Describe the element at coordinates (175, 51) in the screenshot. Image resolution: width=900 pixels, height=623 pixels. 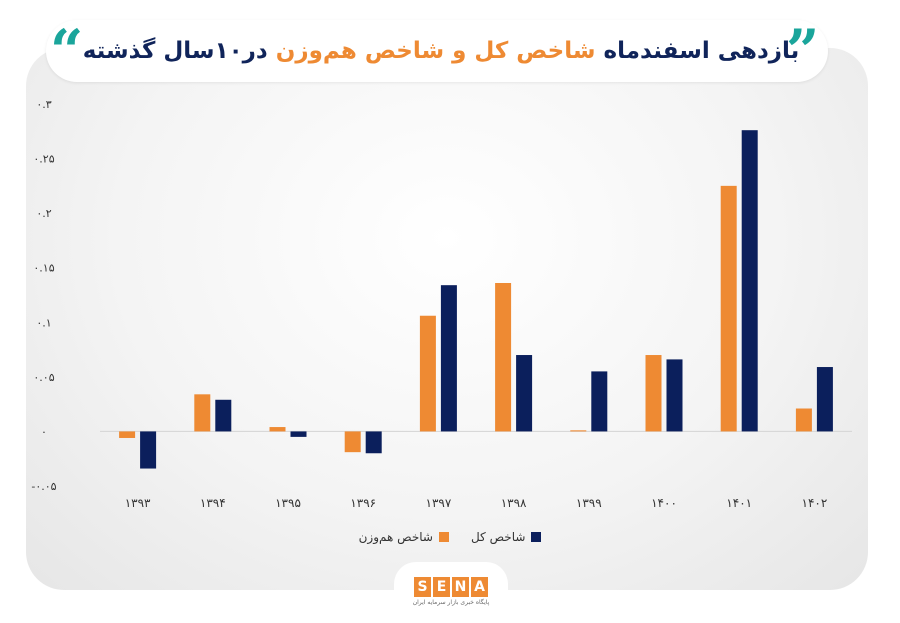
I see `title-part-3: در۱۰سال گذشته` at that location.